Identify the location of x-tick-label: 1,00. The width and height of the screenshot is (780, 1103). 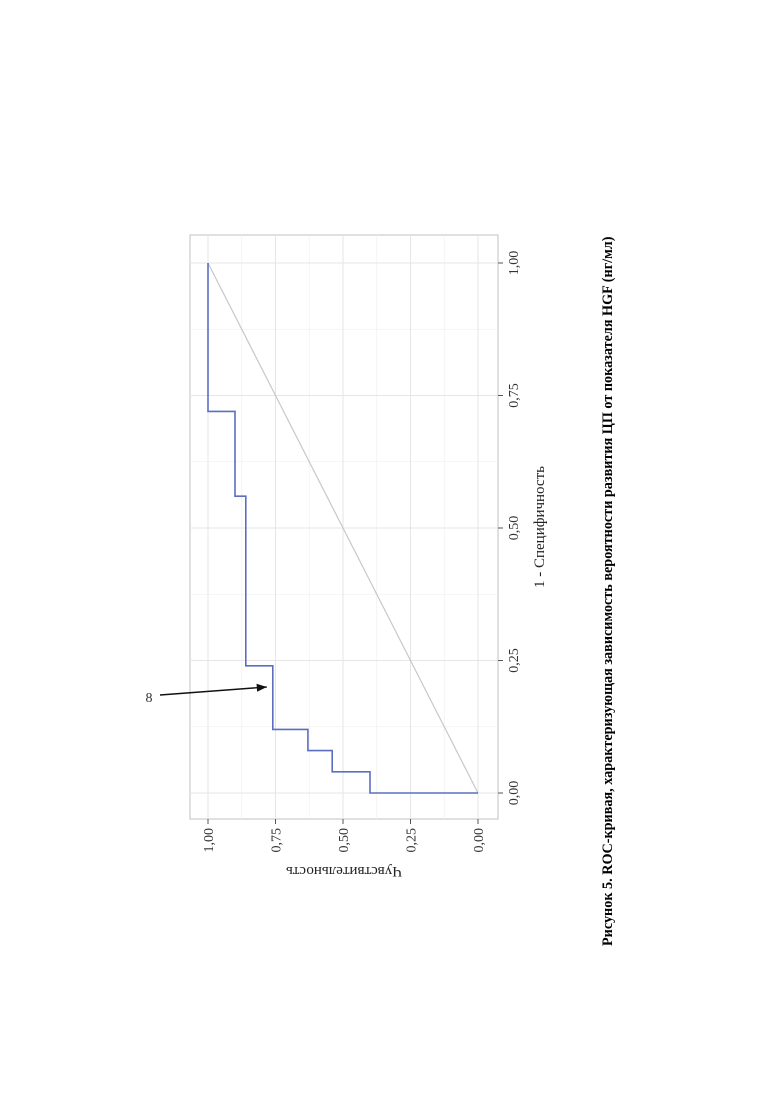
(514, 263).